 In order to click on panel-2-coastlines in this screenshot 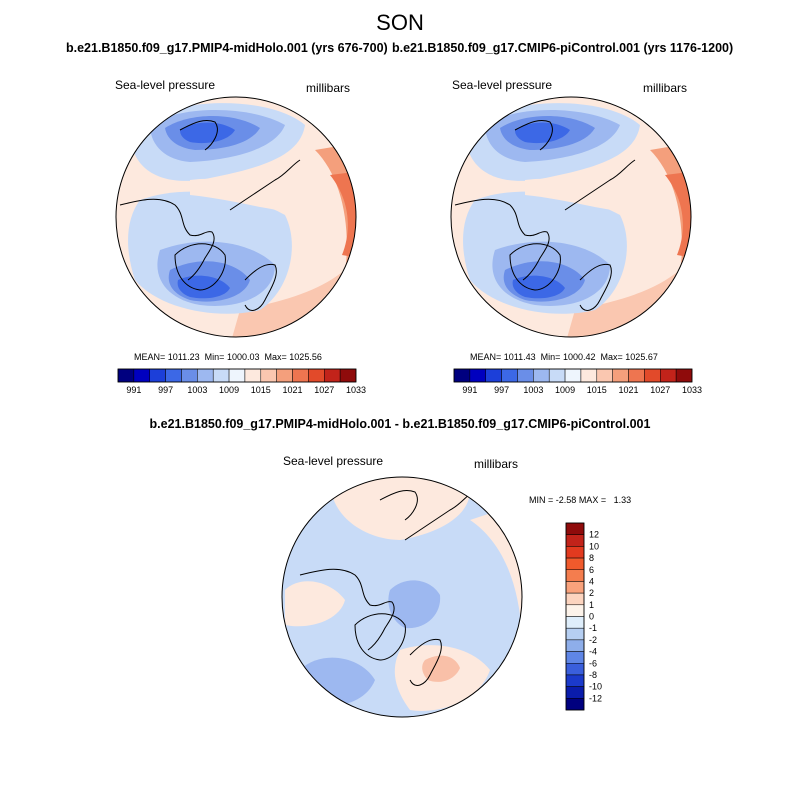, I will do `click(545, 215)`.